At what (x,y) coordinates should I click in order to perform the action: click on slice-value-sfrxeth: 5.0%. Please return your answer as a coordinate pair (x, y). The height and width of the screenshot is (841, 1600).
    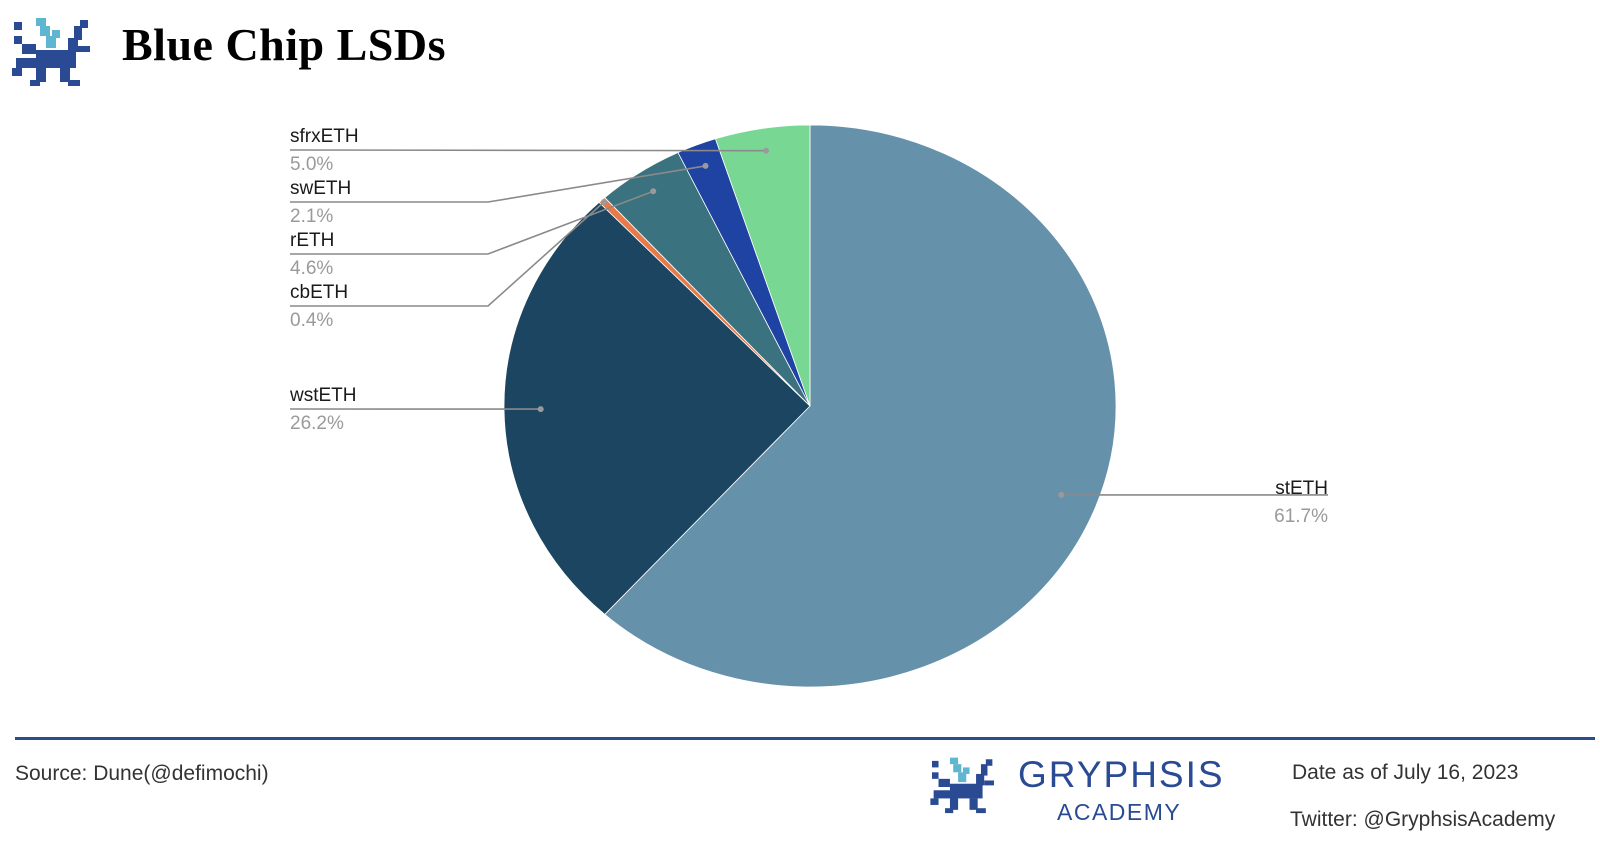
    Looking at the image, I should click on (311, 164).